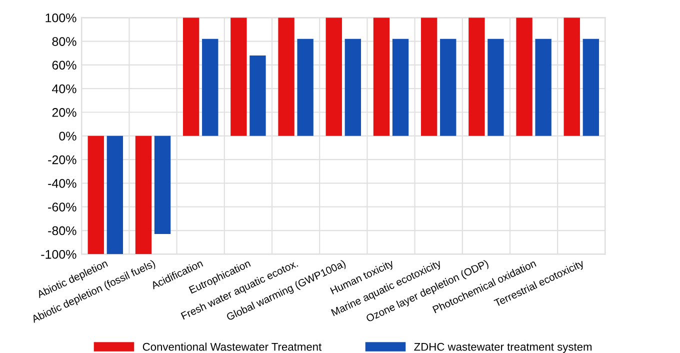 Image resolution: width=680 pixels, height=353 pixels. I want to click on y-tick-label: 80%, so click(64, 41).